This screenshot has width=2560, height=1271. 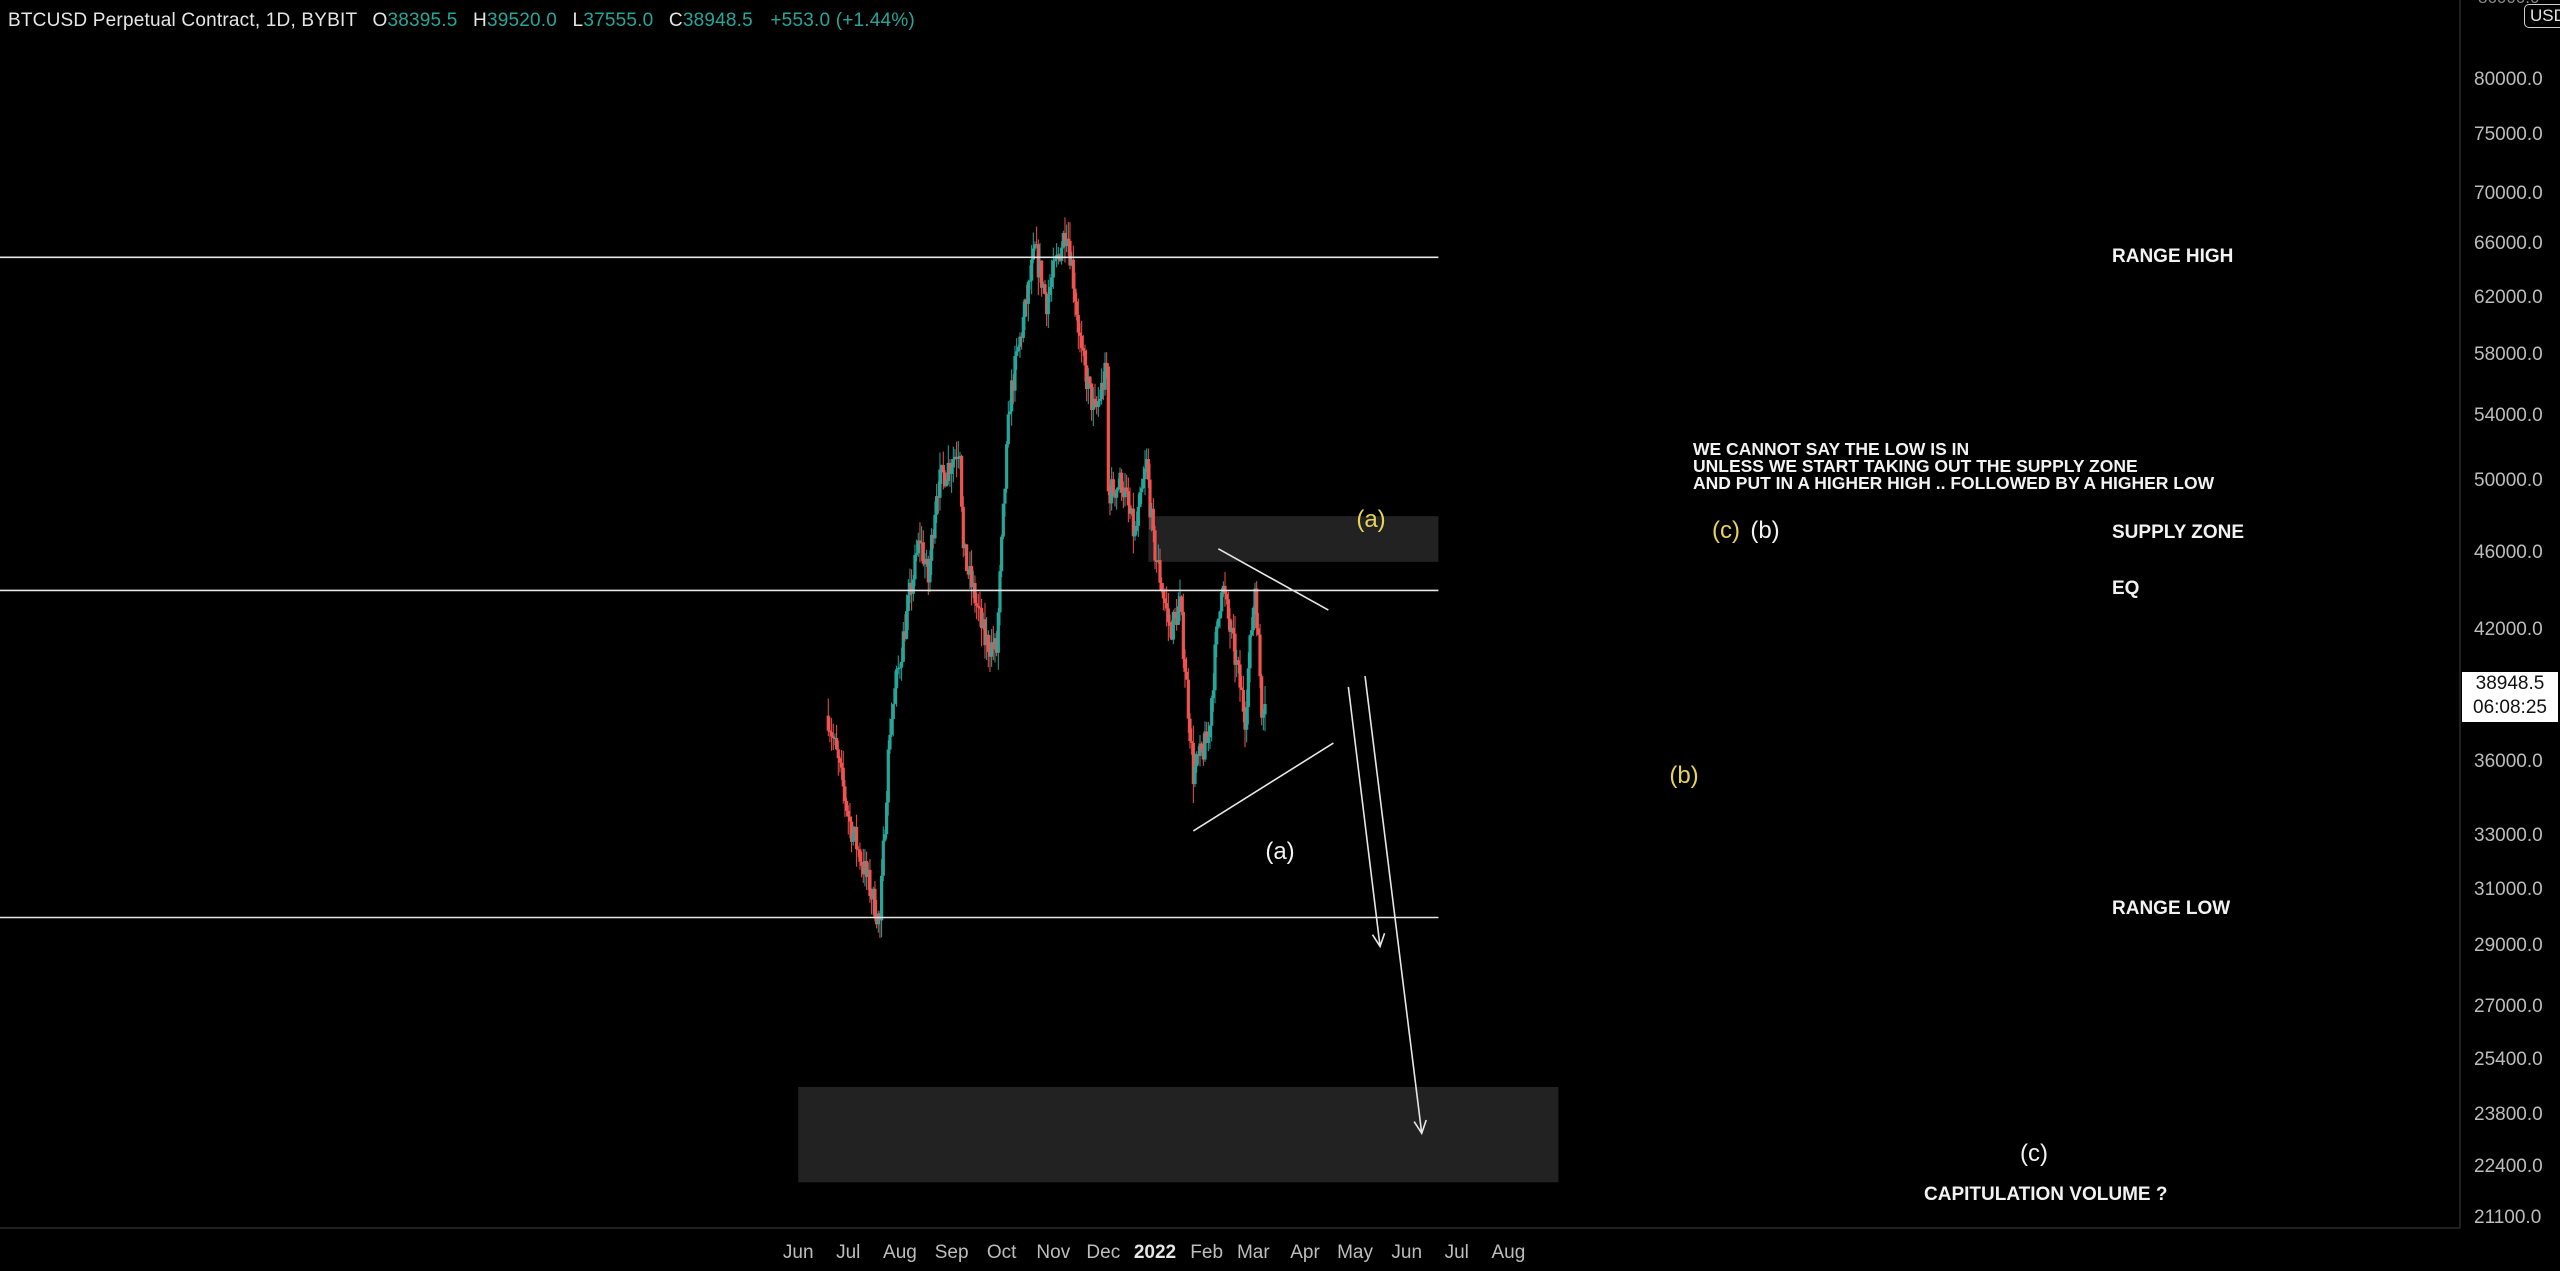 What do you see at coordinates (675, 20) in the screenshot?
I see `close-key: C` at bounding box center [675, 20].